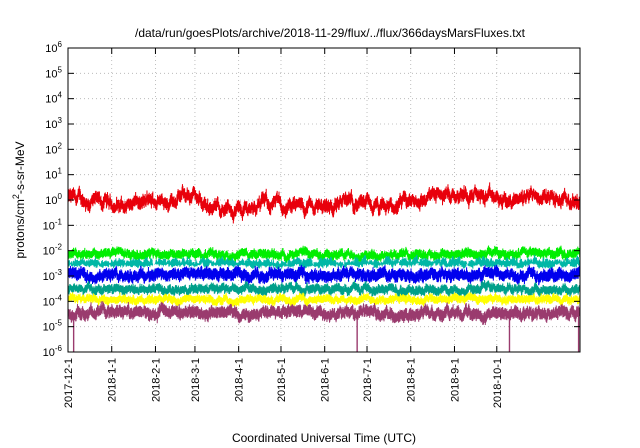 The width and height of the screenshot is (640, 448). What do you see at coordinates (53, 47) in the screenshot?
I see `y-tick-label: 10⁶` at bounding box center [53, 47].